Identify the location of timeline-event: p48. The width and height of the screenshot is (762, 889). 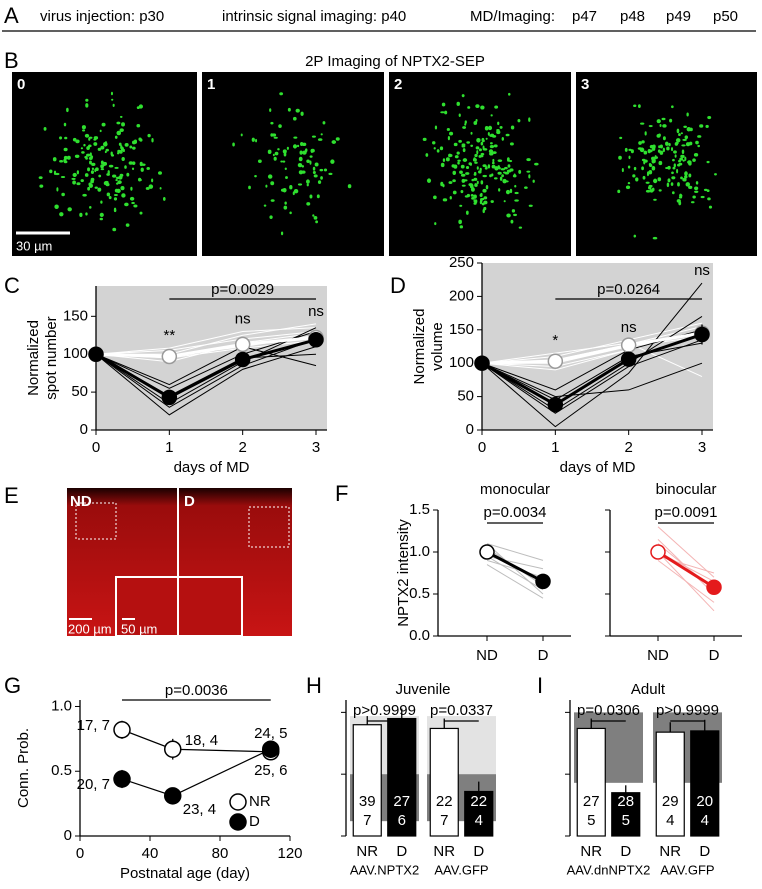
(632, 16).